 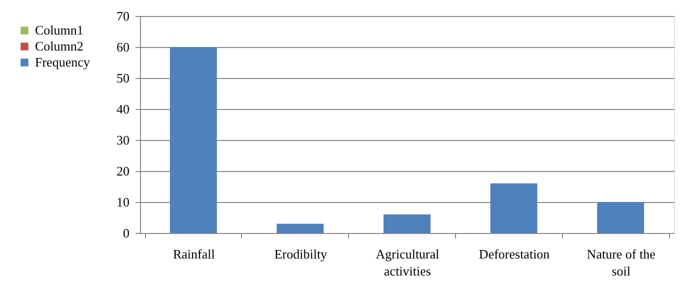 What do you see at coordinates (514, 254) in the screenshot?
I see `x-tick-label: Deforestation` at bounding box center [514, 254].